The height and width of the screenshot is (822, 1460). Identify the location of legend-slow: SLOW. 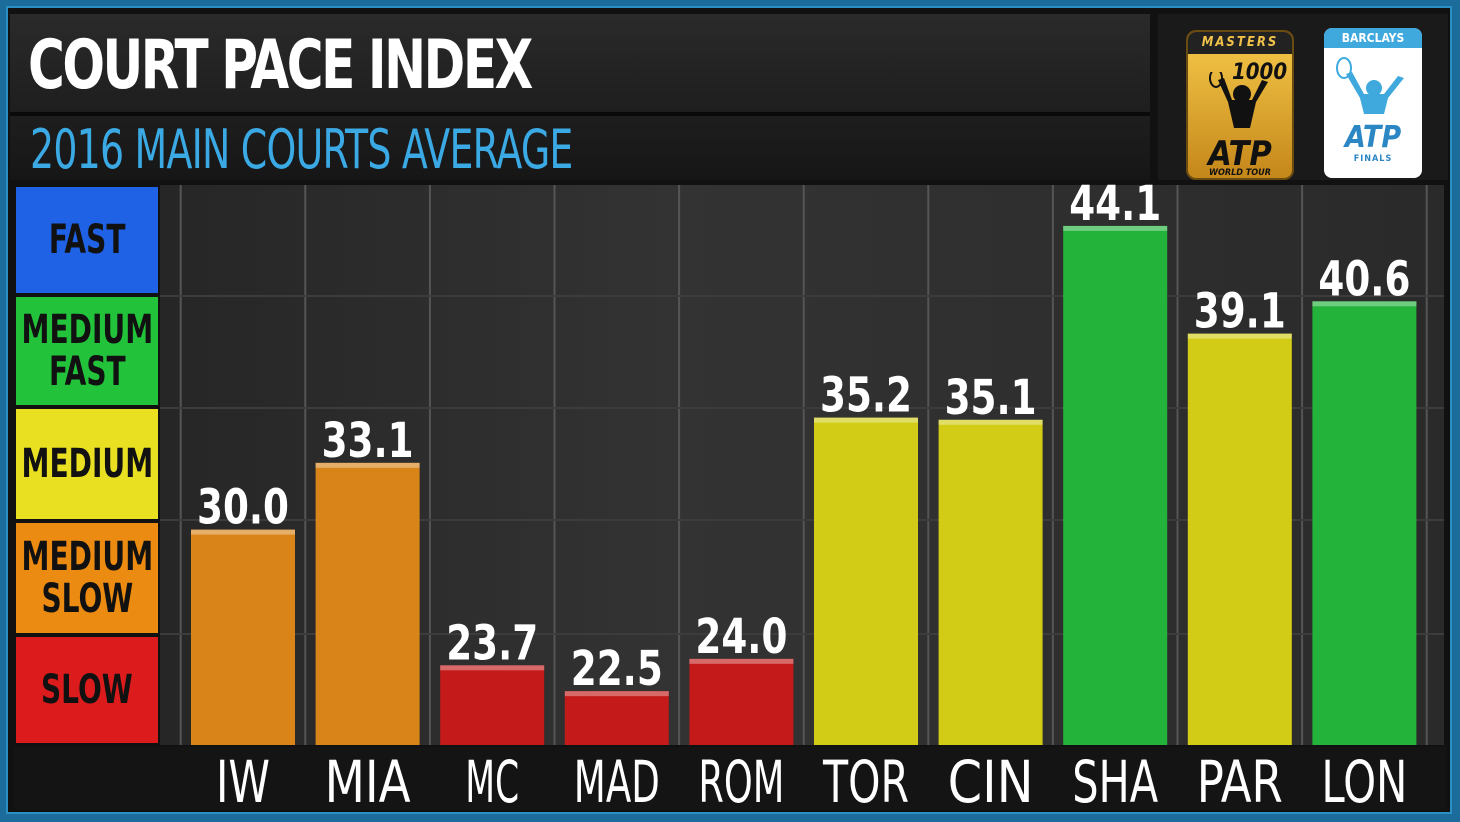
(87, 690).